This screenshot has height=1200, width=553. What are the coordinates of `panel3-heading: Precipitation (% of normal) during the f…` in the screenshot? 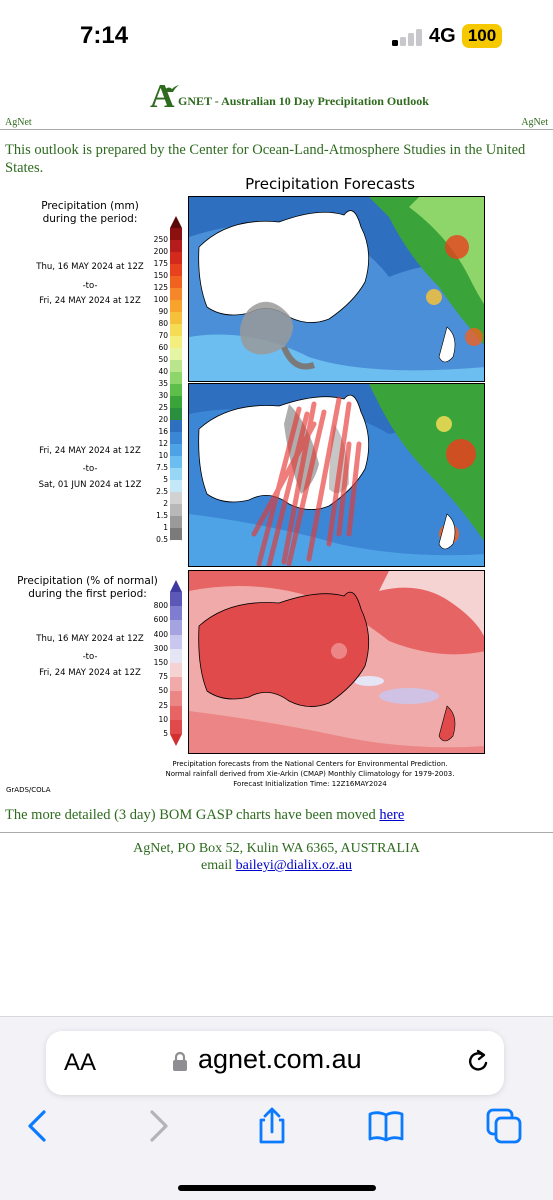 It's located at (87, 587).